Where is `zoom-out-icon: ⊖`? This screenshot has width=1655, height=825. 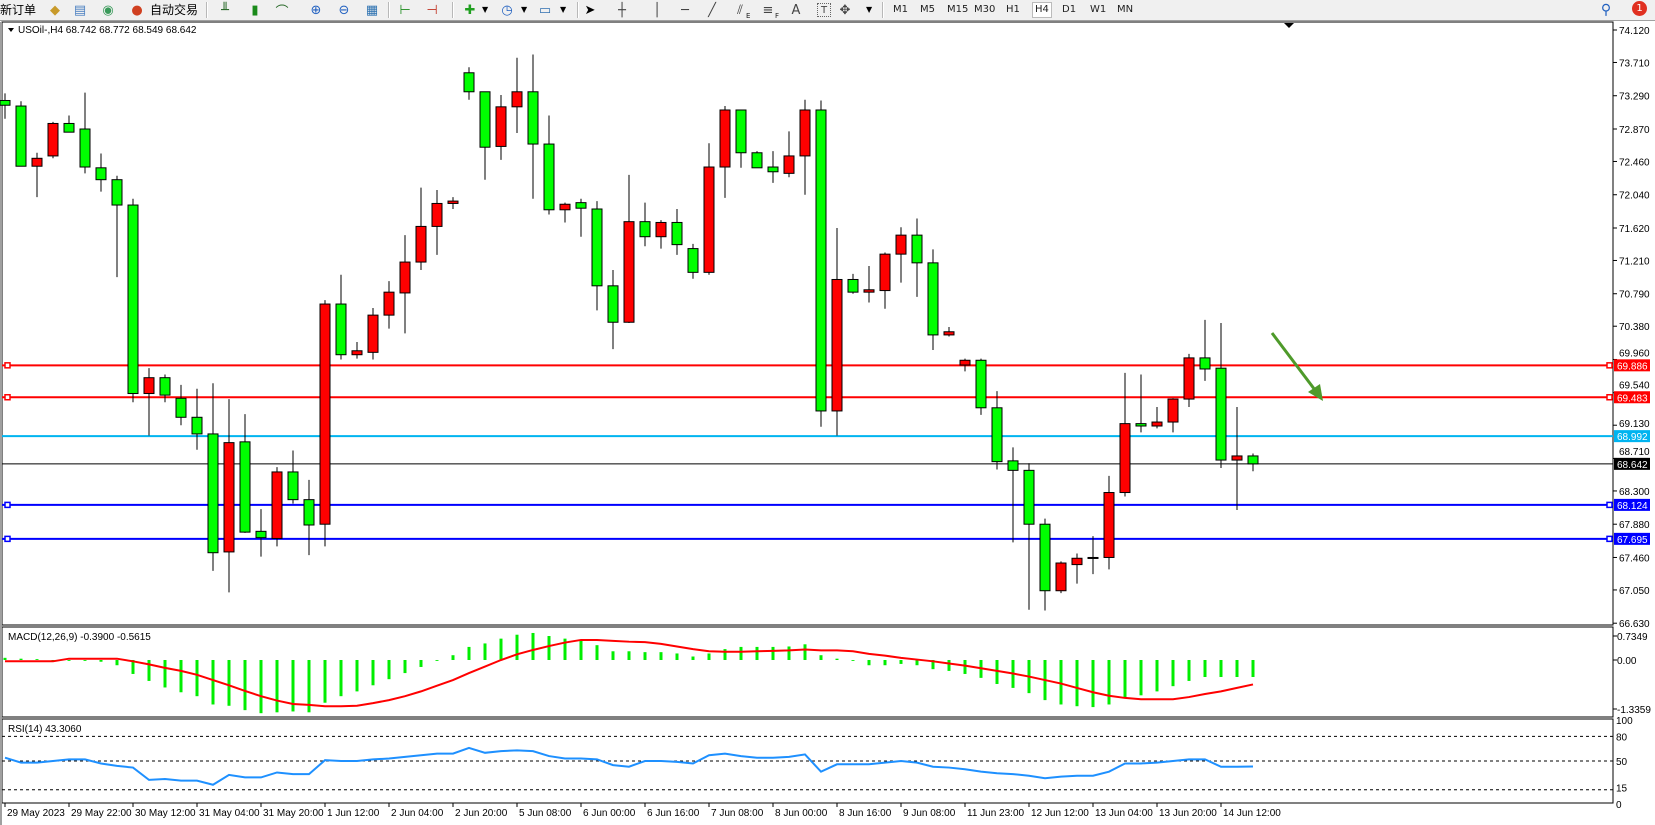
zoom-out-icon: ⊖ is located at coordinates (344, 10).